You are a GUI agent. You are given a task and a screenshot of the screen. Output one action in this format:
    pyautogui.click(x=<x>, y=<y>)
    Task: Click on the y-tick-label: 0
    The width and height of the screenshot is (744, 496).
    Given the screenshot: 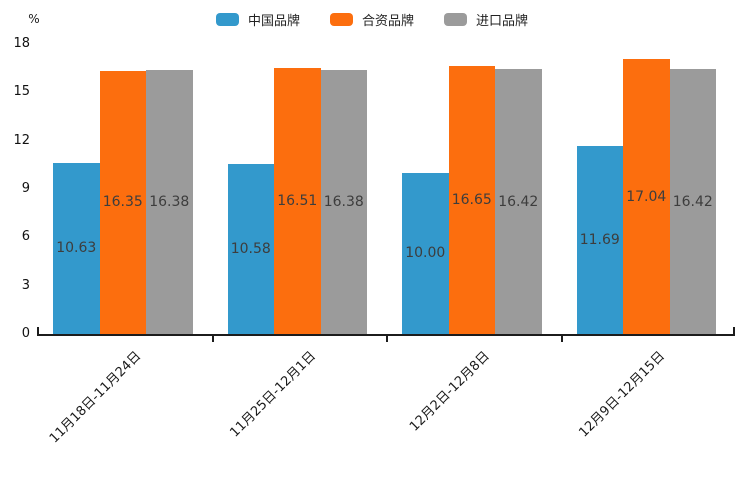 What is the action you would take?
    pyautogui.click(x=25, y=333)
    